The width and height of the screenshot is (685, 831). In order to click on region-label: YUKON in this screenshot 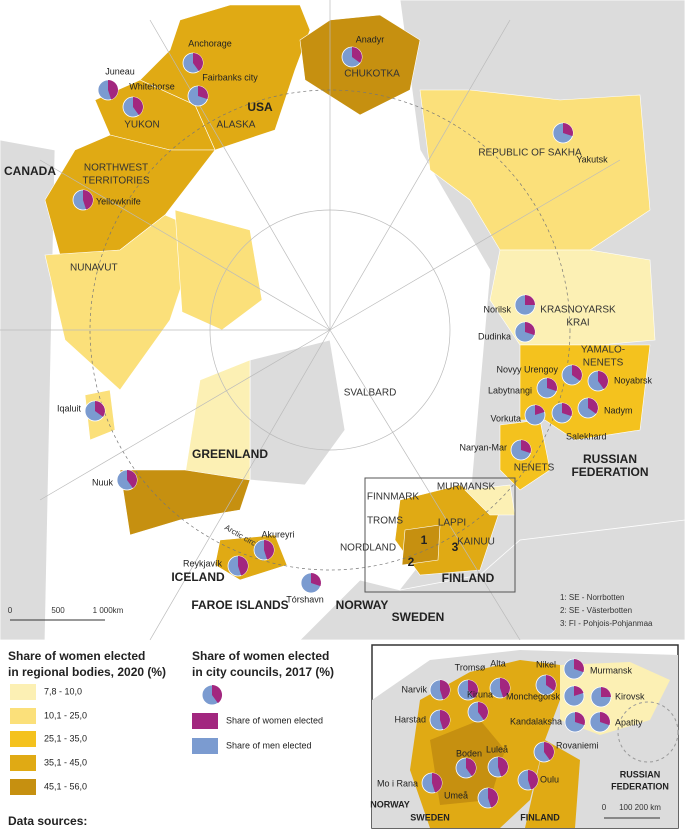, I will do `click(142, 125)`.